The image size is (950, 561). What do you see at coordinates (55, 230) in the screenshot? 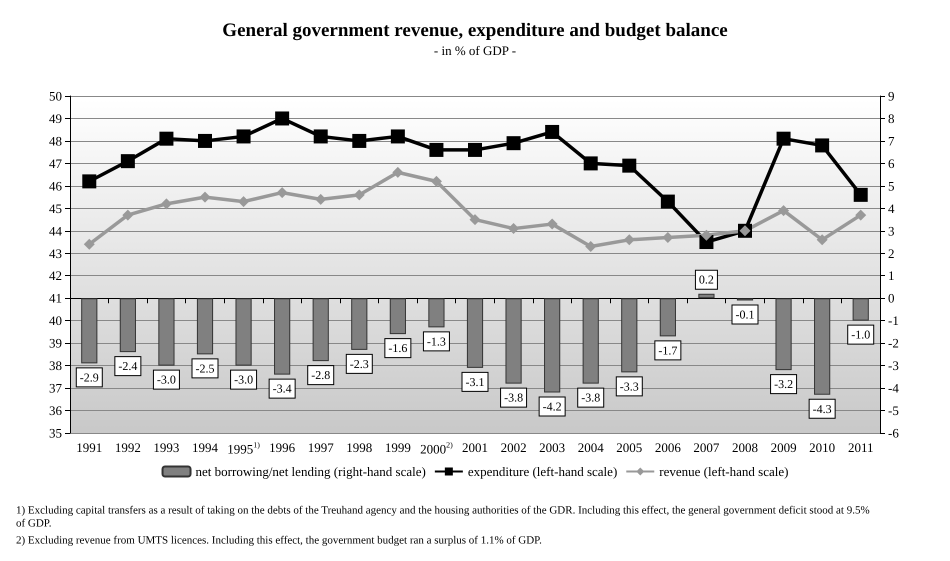
I see `y-tick-label: 44` at bounding box center [55, 230].